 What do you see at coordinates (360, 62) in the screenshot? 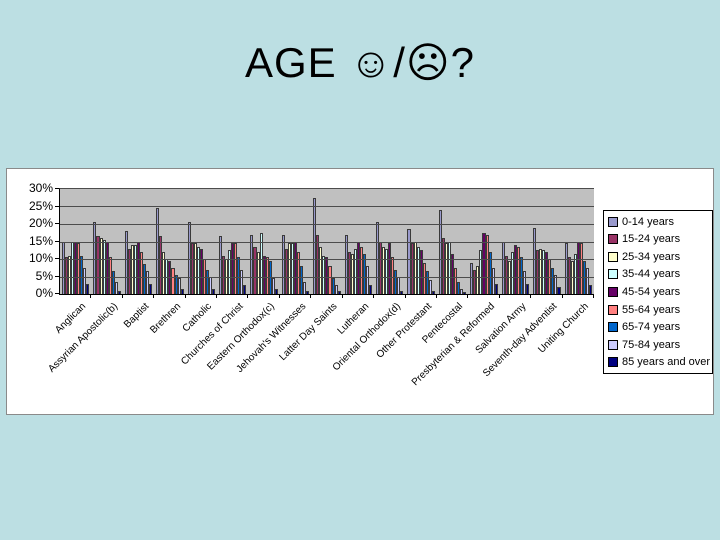
I see `slide-title: AGE ☺/☹?` at bounding box center [360, 62].